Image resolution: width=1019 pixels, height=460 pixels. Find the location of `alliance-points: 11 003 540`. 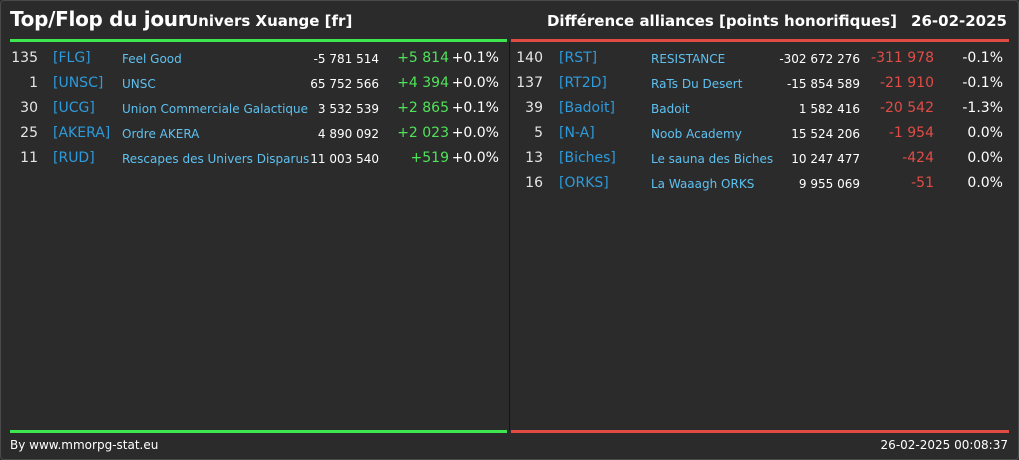

alliance-points: 11 003 540 is located at coordinates (344, 159).